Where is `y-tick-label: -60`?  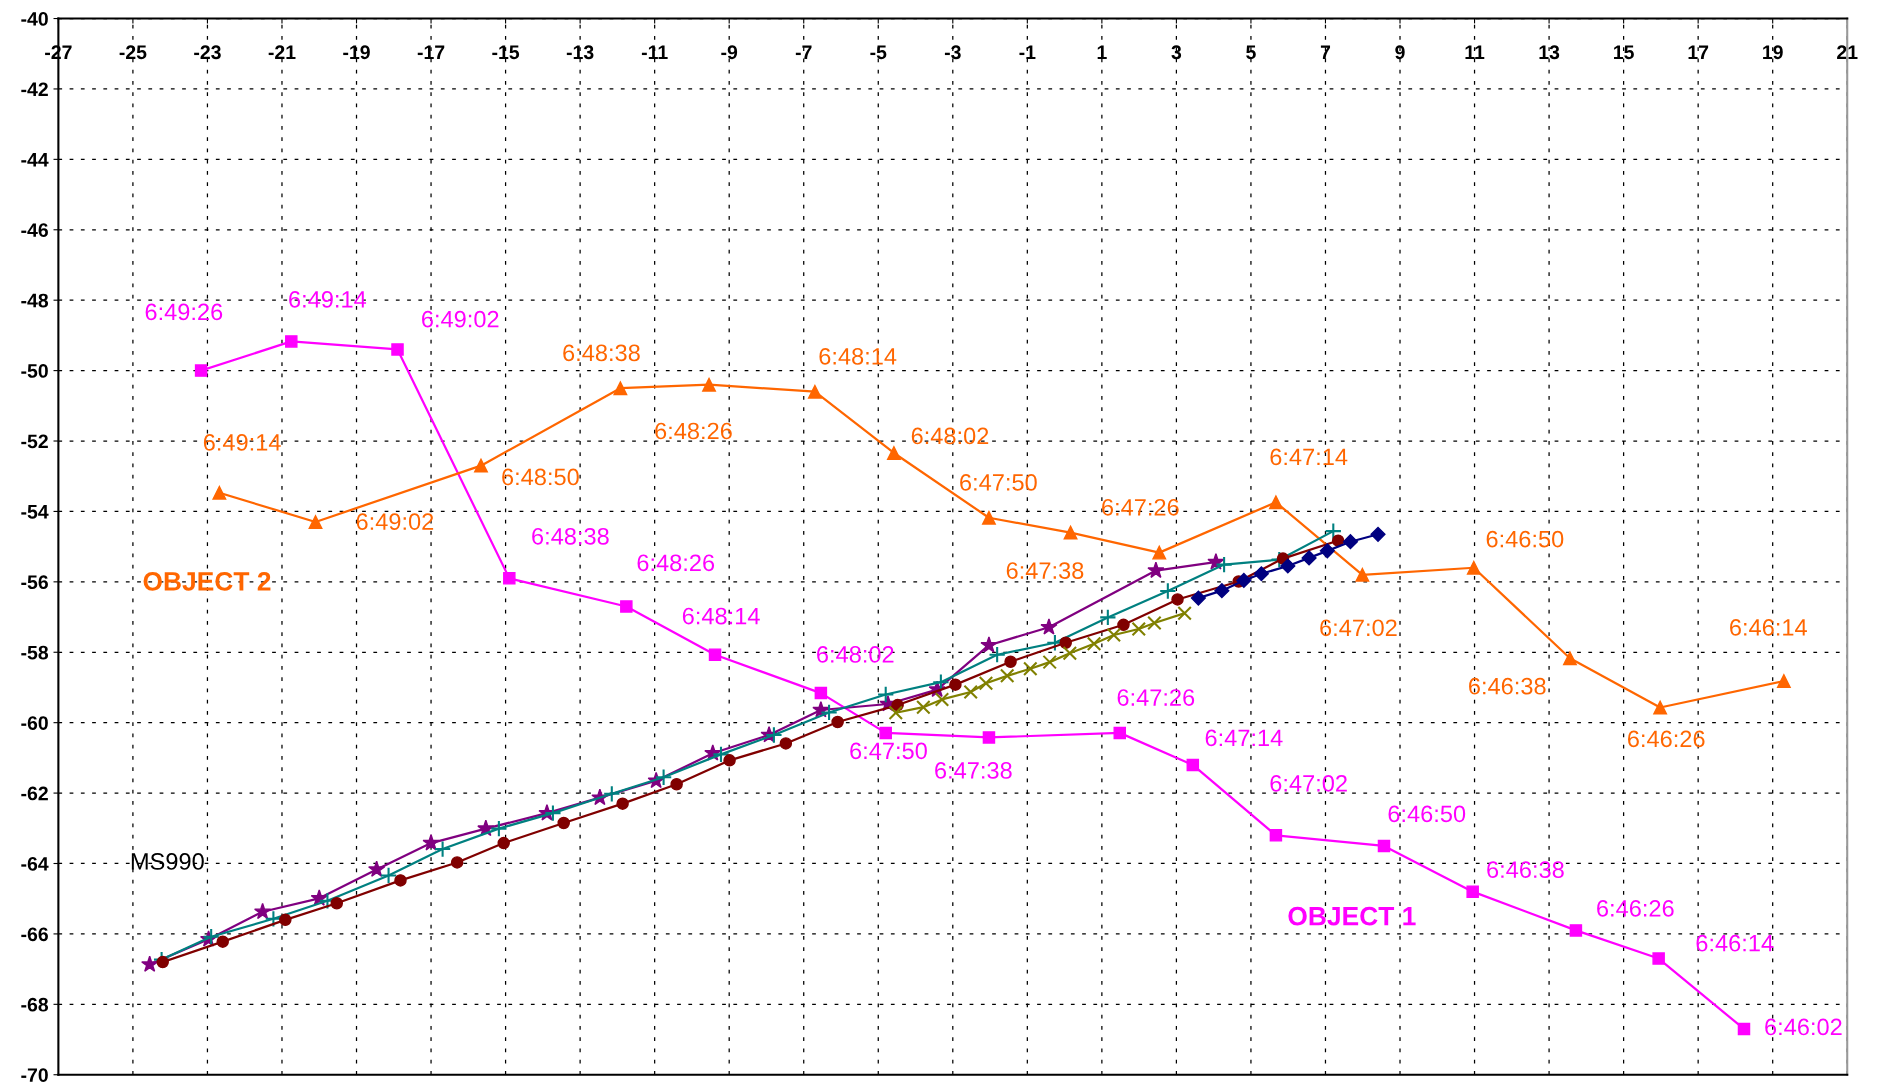 y-tick-label: -60 is located at coordinates (34, 723).